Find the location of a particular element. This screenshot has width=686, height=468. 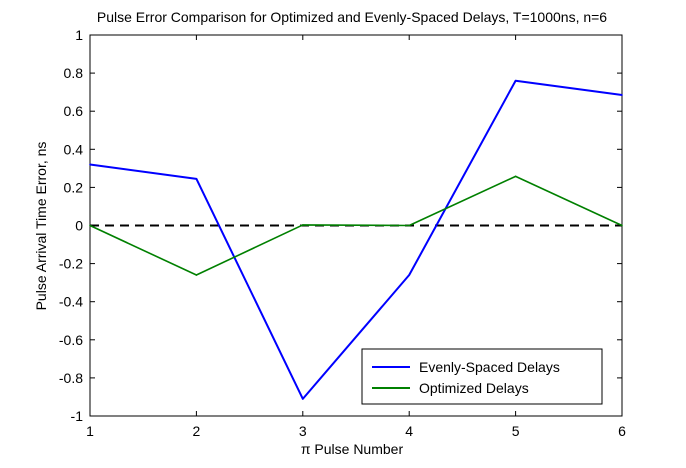

x-tick-label: 3 is located at coordinates (303, 431).